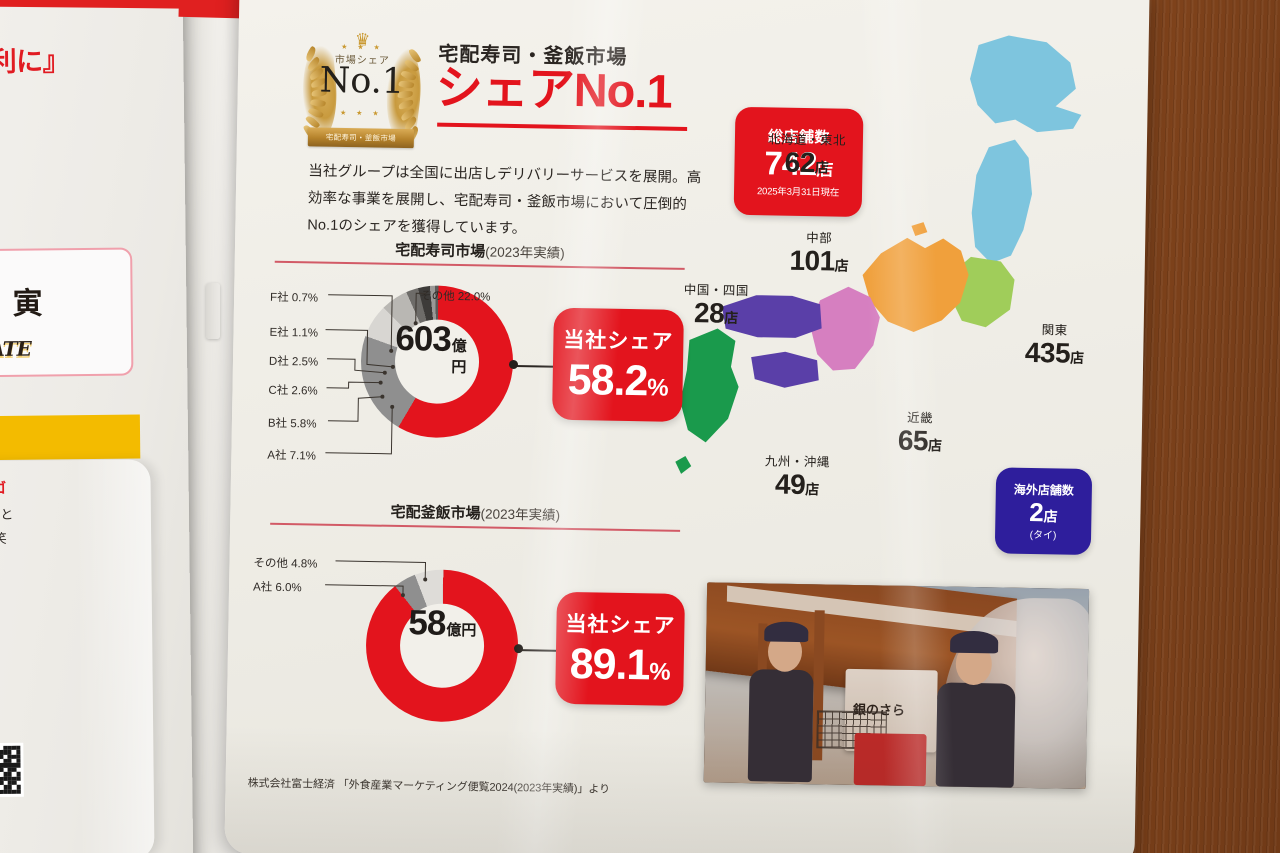 This screenshot has height=853, width=1280. Describe the element at coordinates (440, 251) in the screenshot. I see `chart1-title-text: 宅配寿司市場` at that location.